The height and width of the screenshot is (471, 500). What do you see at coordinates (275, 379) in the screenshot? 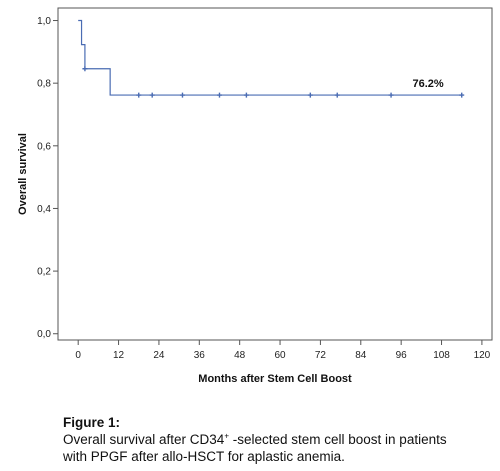
I see `x-axis-title: Months after Stem Cell Boost` at bounding box center [275, 379].